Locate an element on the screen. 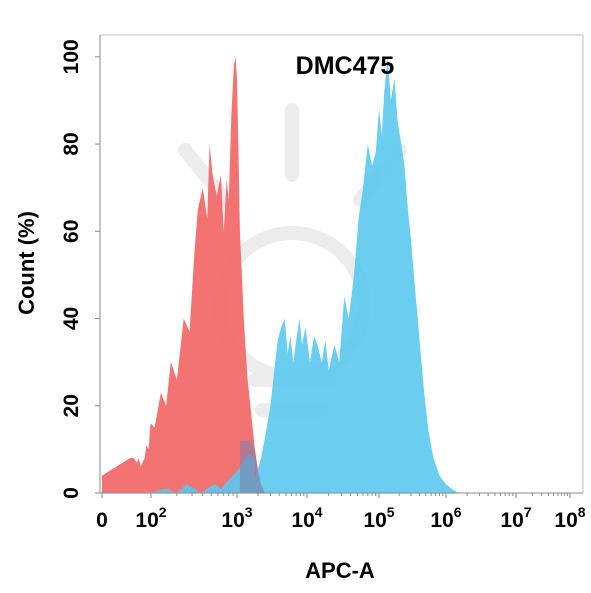 This screenshot has height=593, width=591. chart-title: DMC475 is located at coordinates (345, 66).